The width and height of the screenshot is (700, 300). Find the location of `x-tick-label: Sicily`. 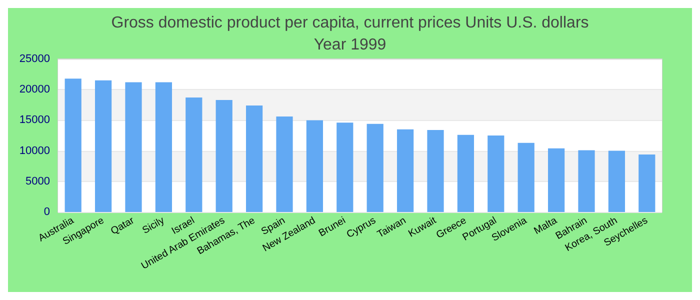

x-tick-label: Sicily is located at coordinates (153, 225).